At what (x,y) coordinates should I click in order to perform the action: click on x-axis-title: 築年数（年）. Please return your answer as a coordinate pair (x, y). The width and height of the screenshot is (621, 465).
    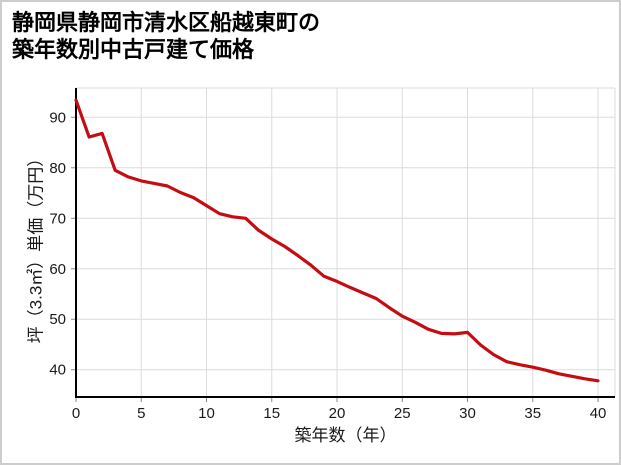
    Looking at the image, I should click on (345, 435).